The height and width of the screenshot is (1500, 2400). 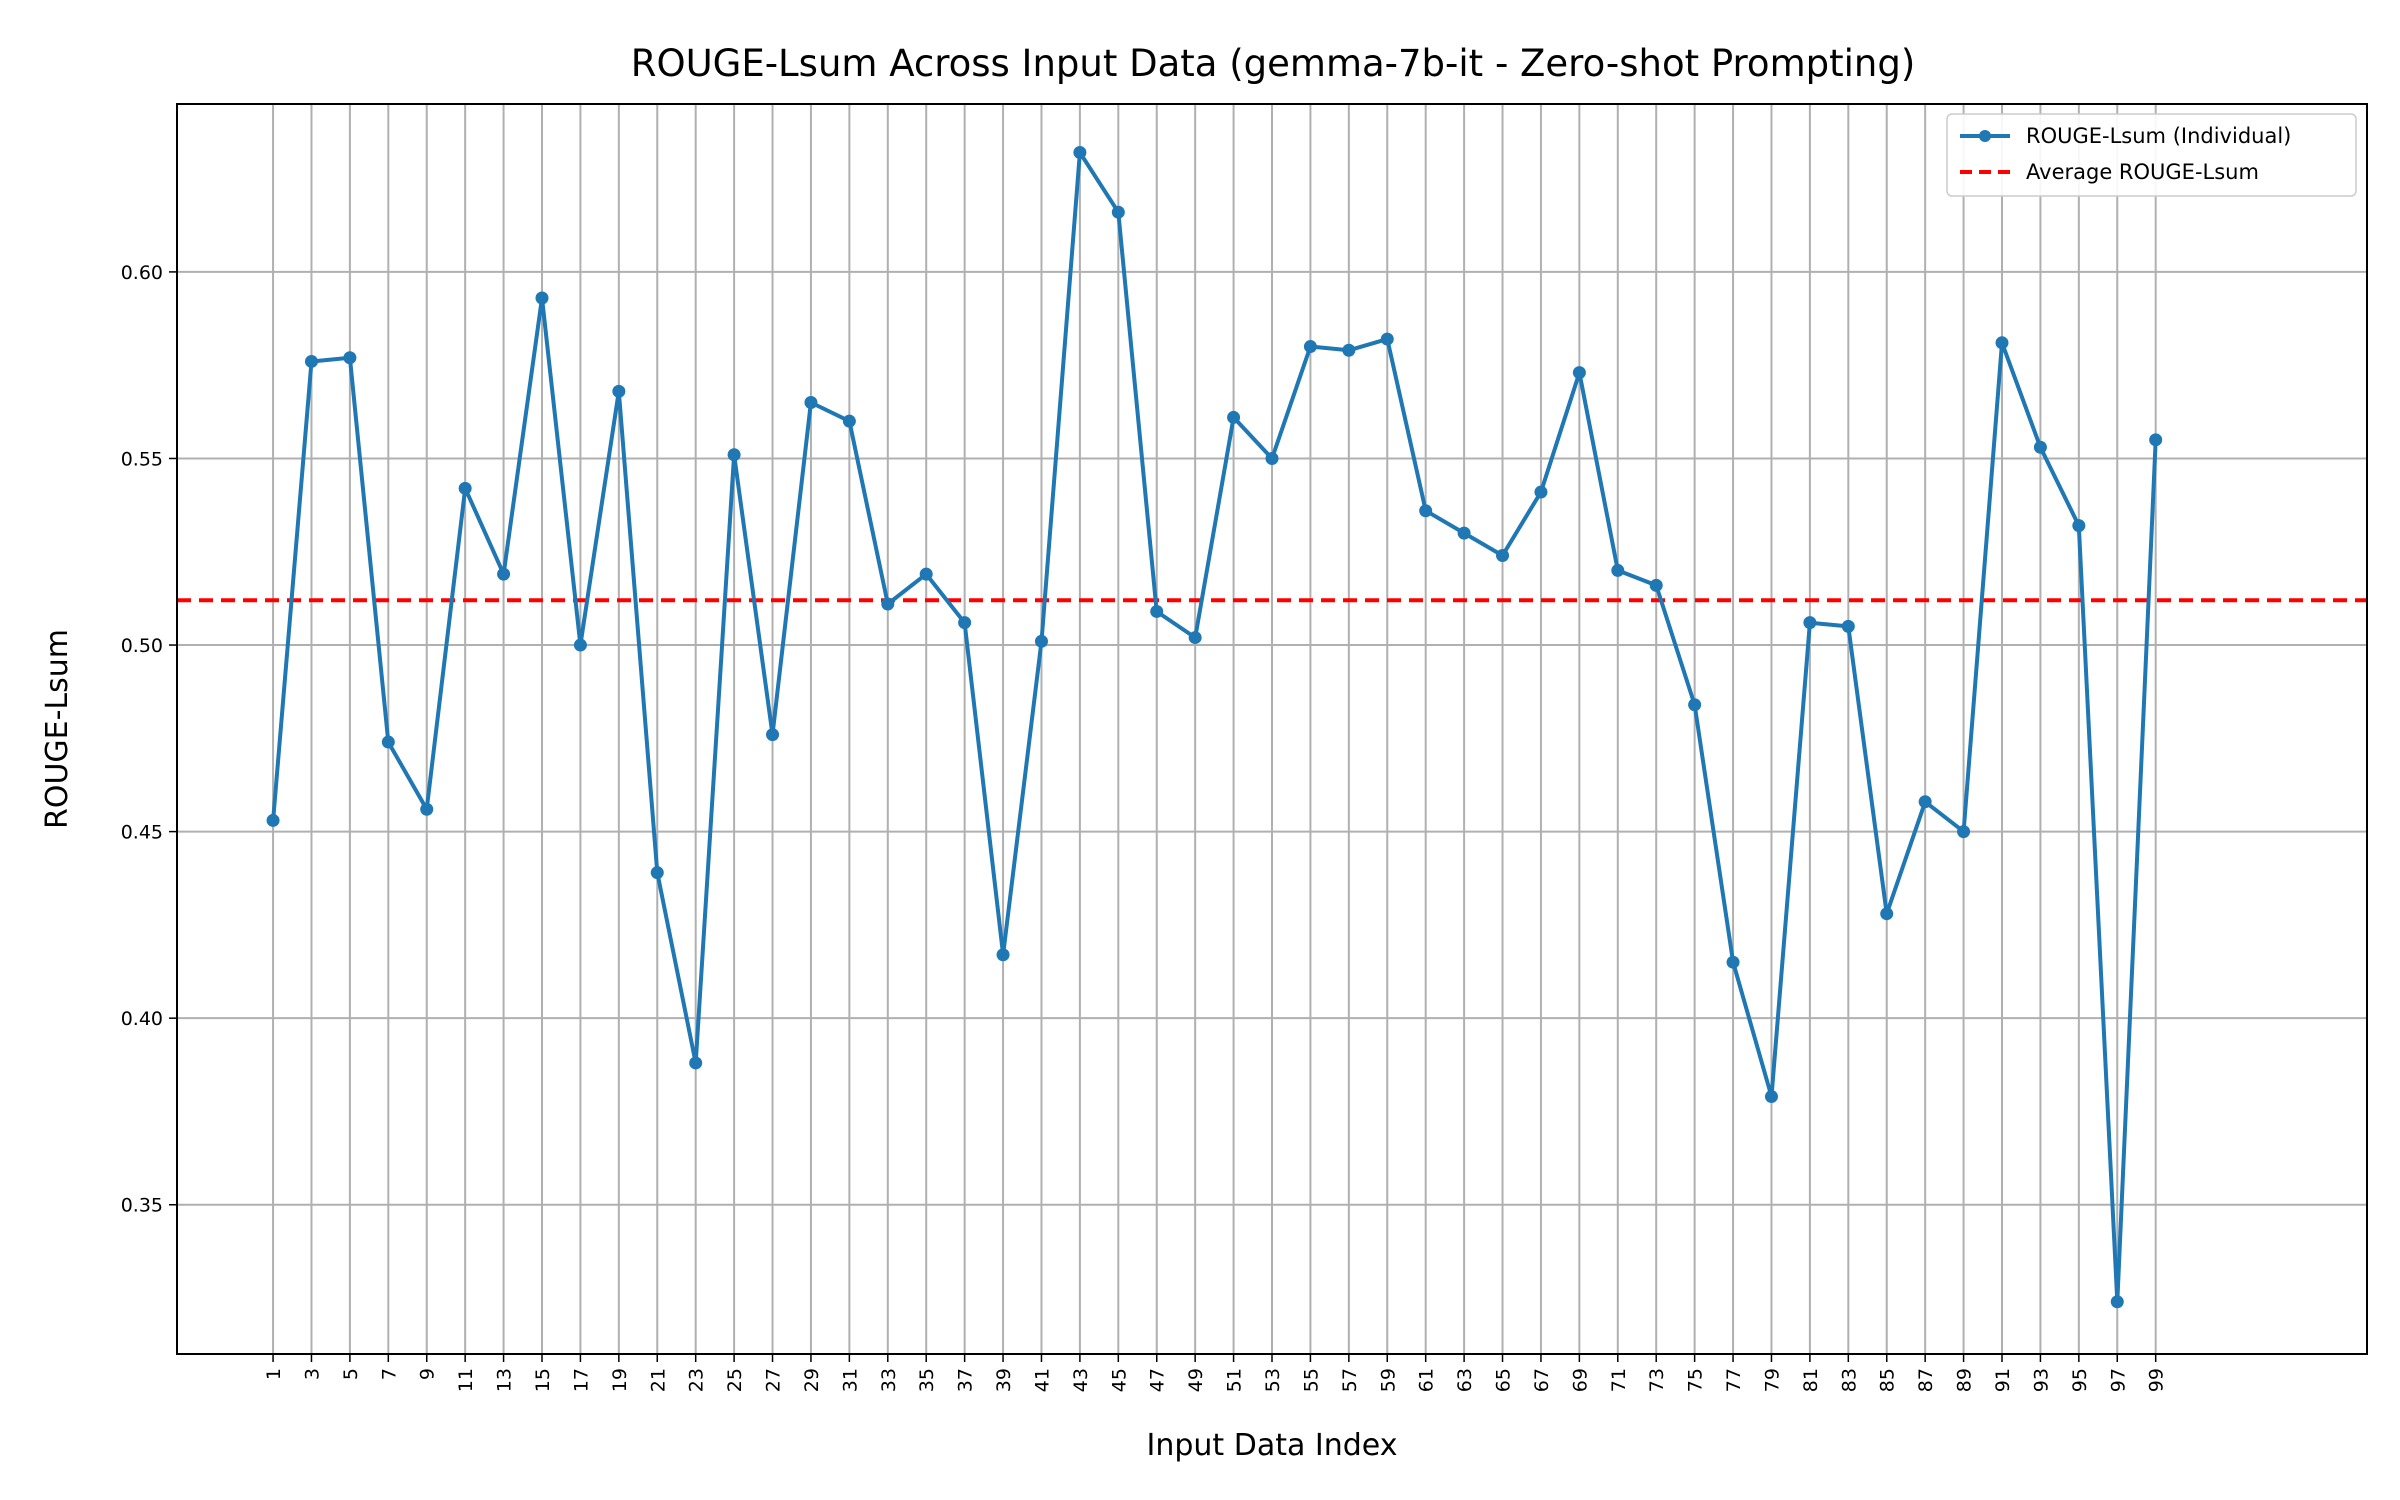 I want to click on x-tick-label: 91, so click(x=2003, y=1380).